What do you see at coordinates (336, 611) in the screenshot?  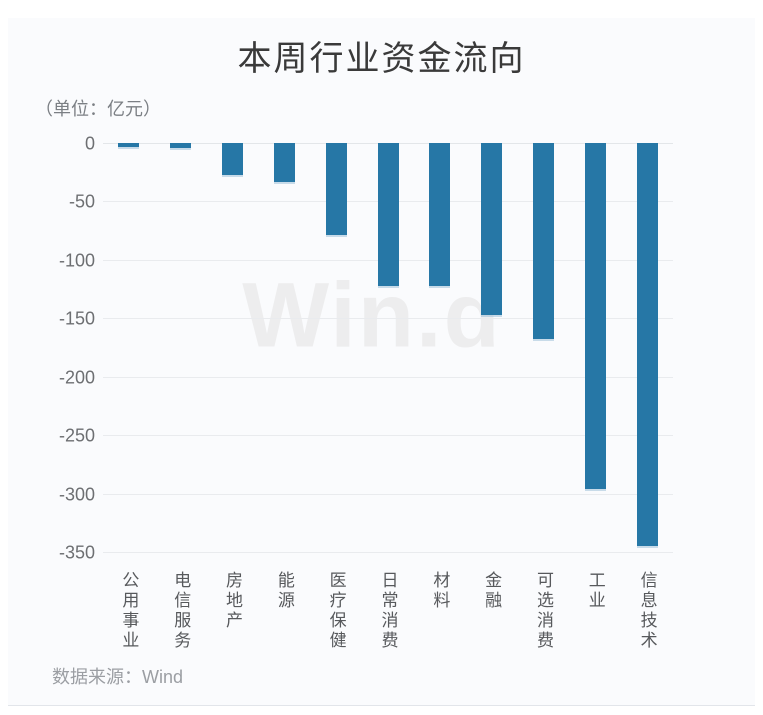 I see `category-label: 医疗保健` at bounding box center [336, 611].